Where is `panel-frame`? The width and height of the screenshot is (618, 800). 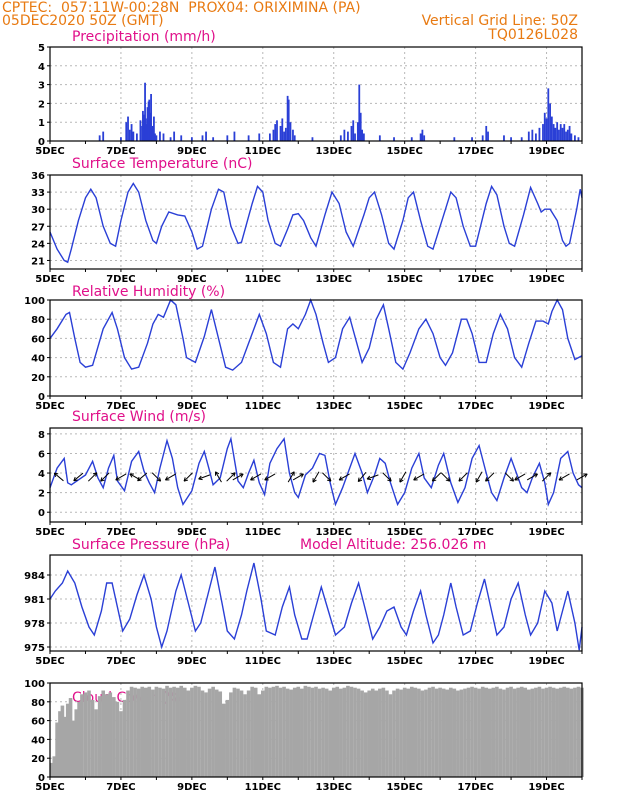 panel-frame is located at coordinates (316, 348).